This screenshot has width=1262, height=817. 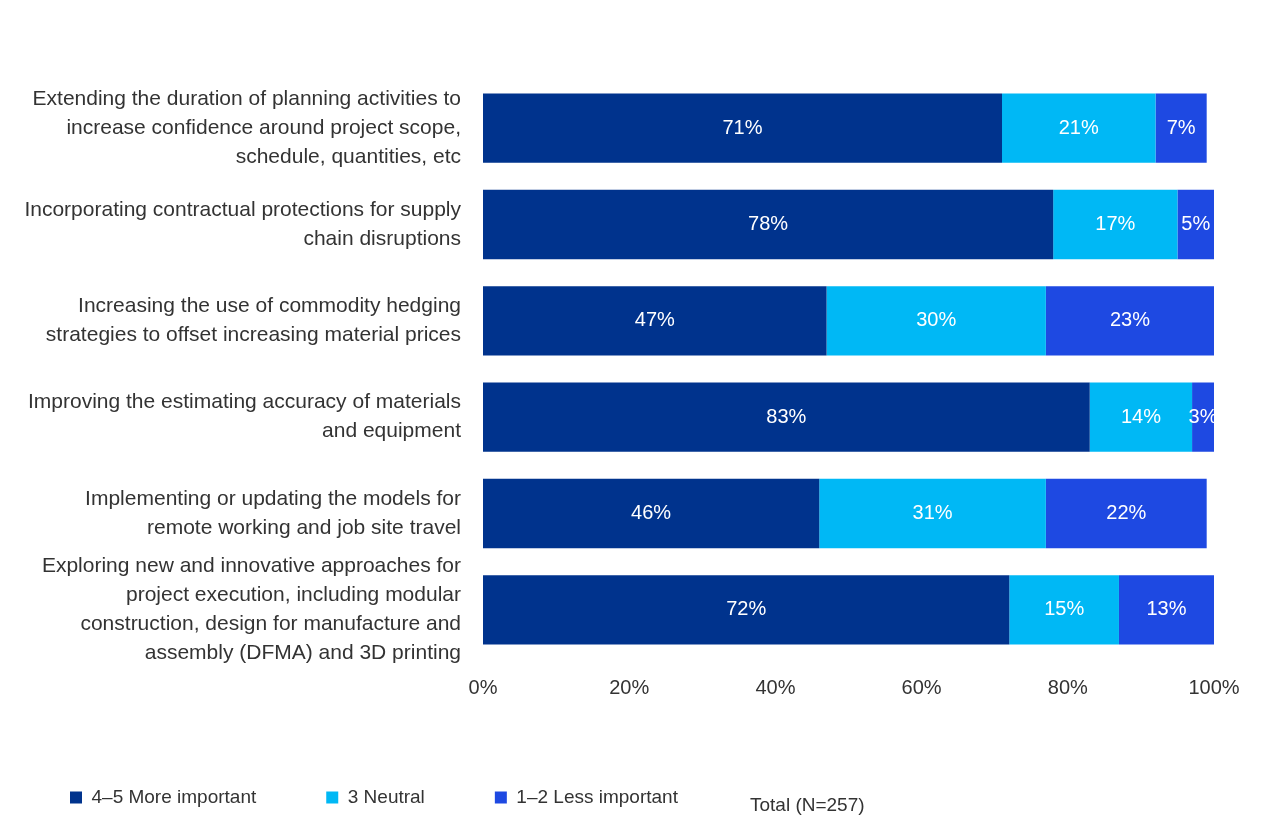 What do you see at coordinates (775, 686) in the screenshot?
I see `x-tick-label: 40%` at bounding box center [775, 686].